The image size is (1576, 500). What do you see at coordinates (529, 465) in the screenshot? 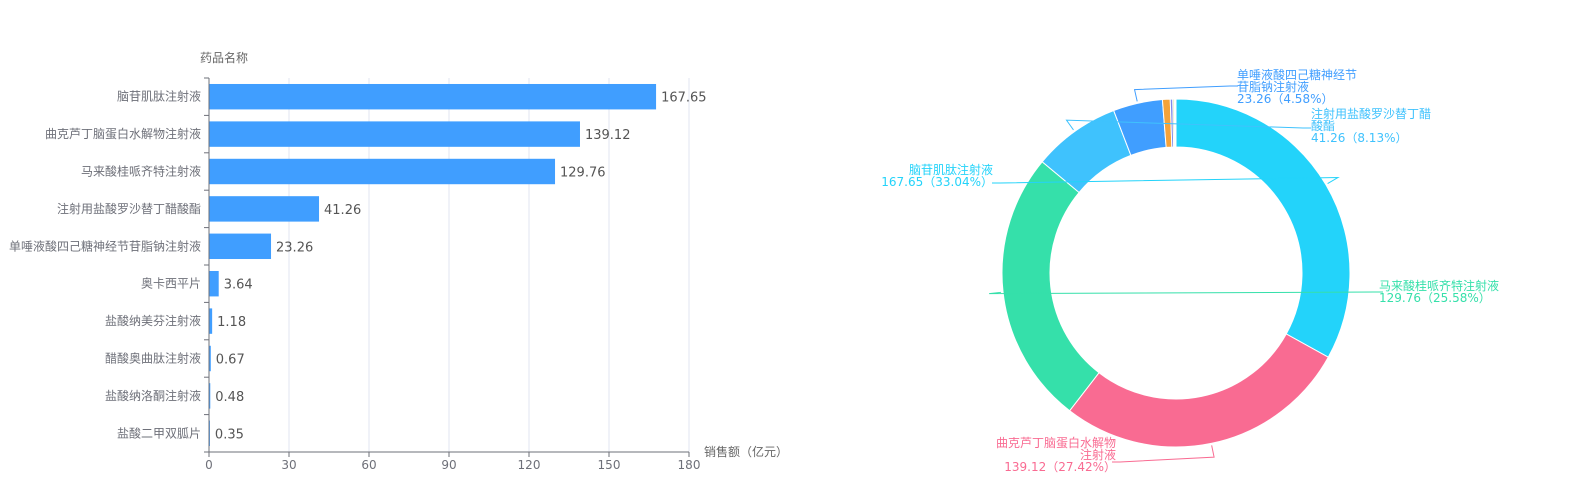
I see `x-tick-label: 120` at bounding box center [529, 465].